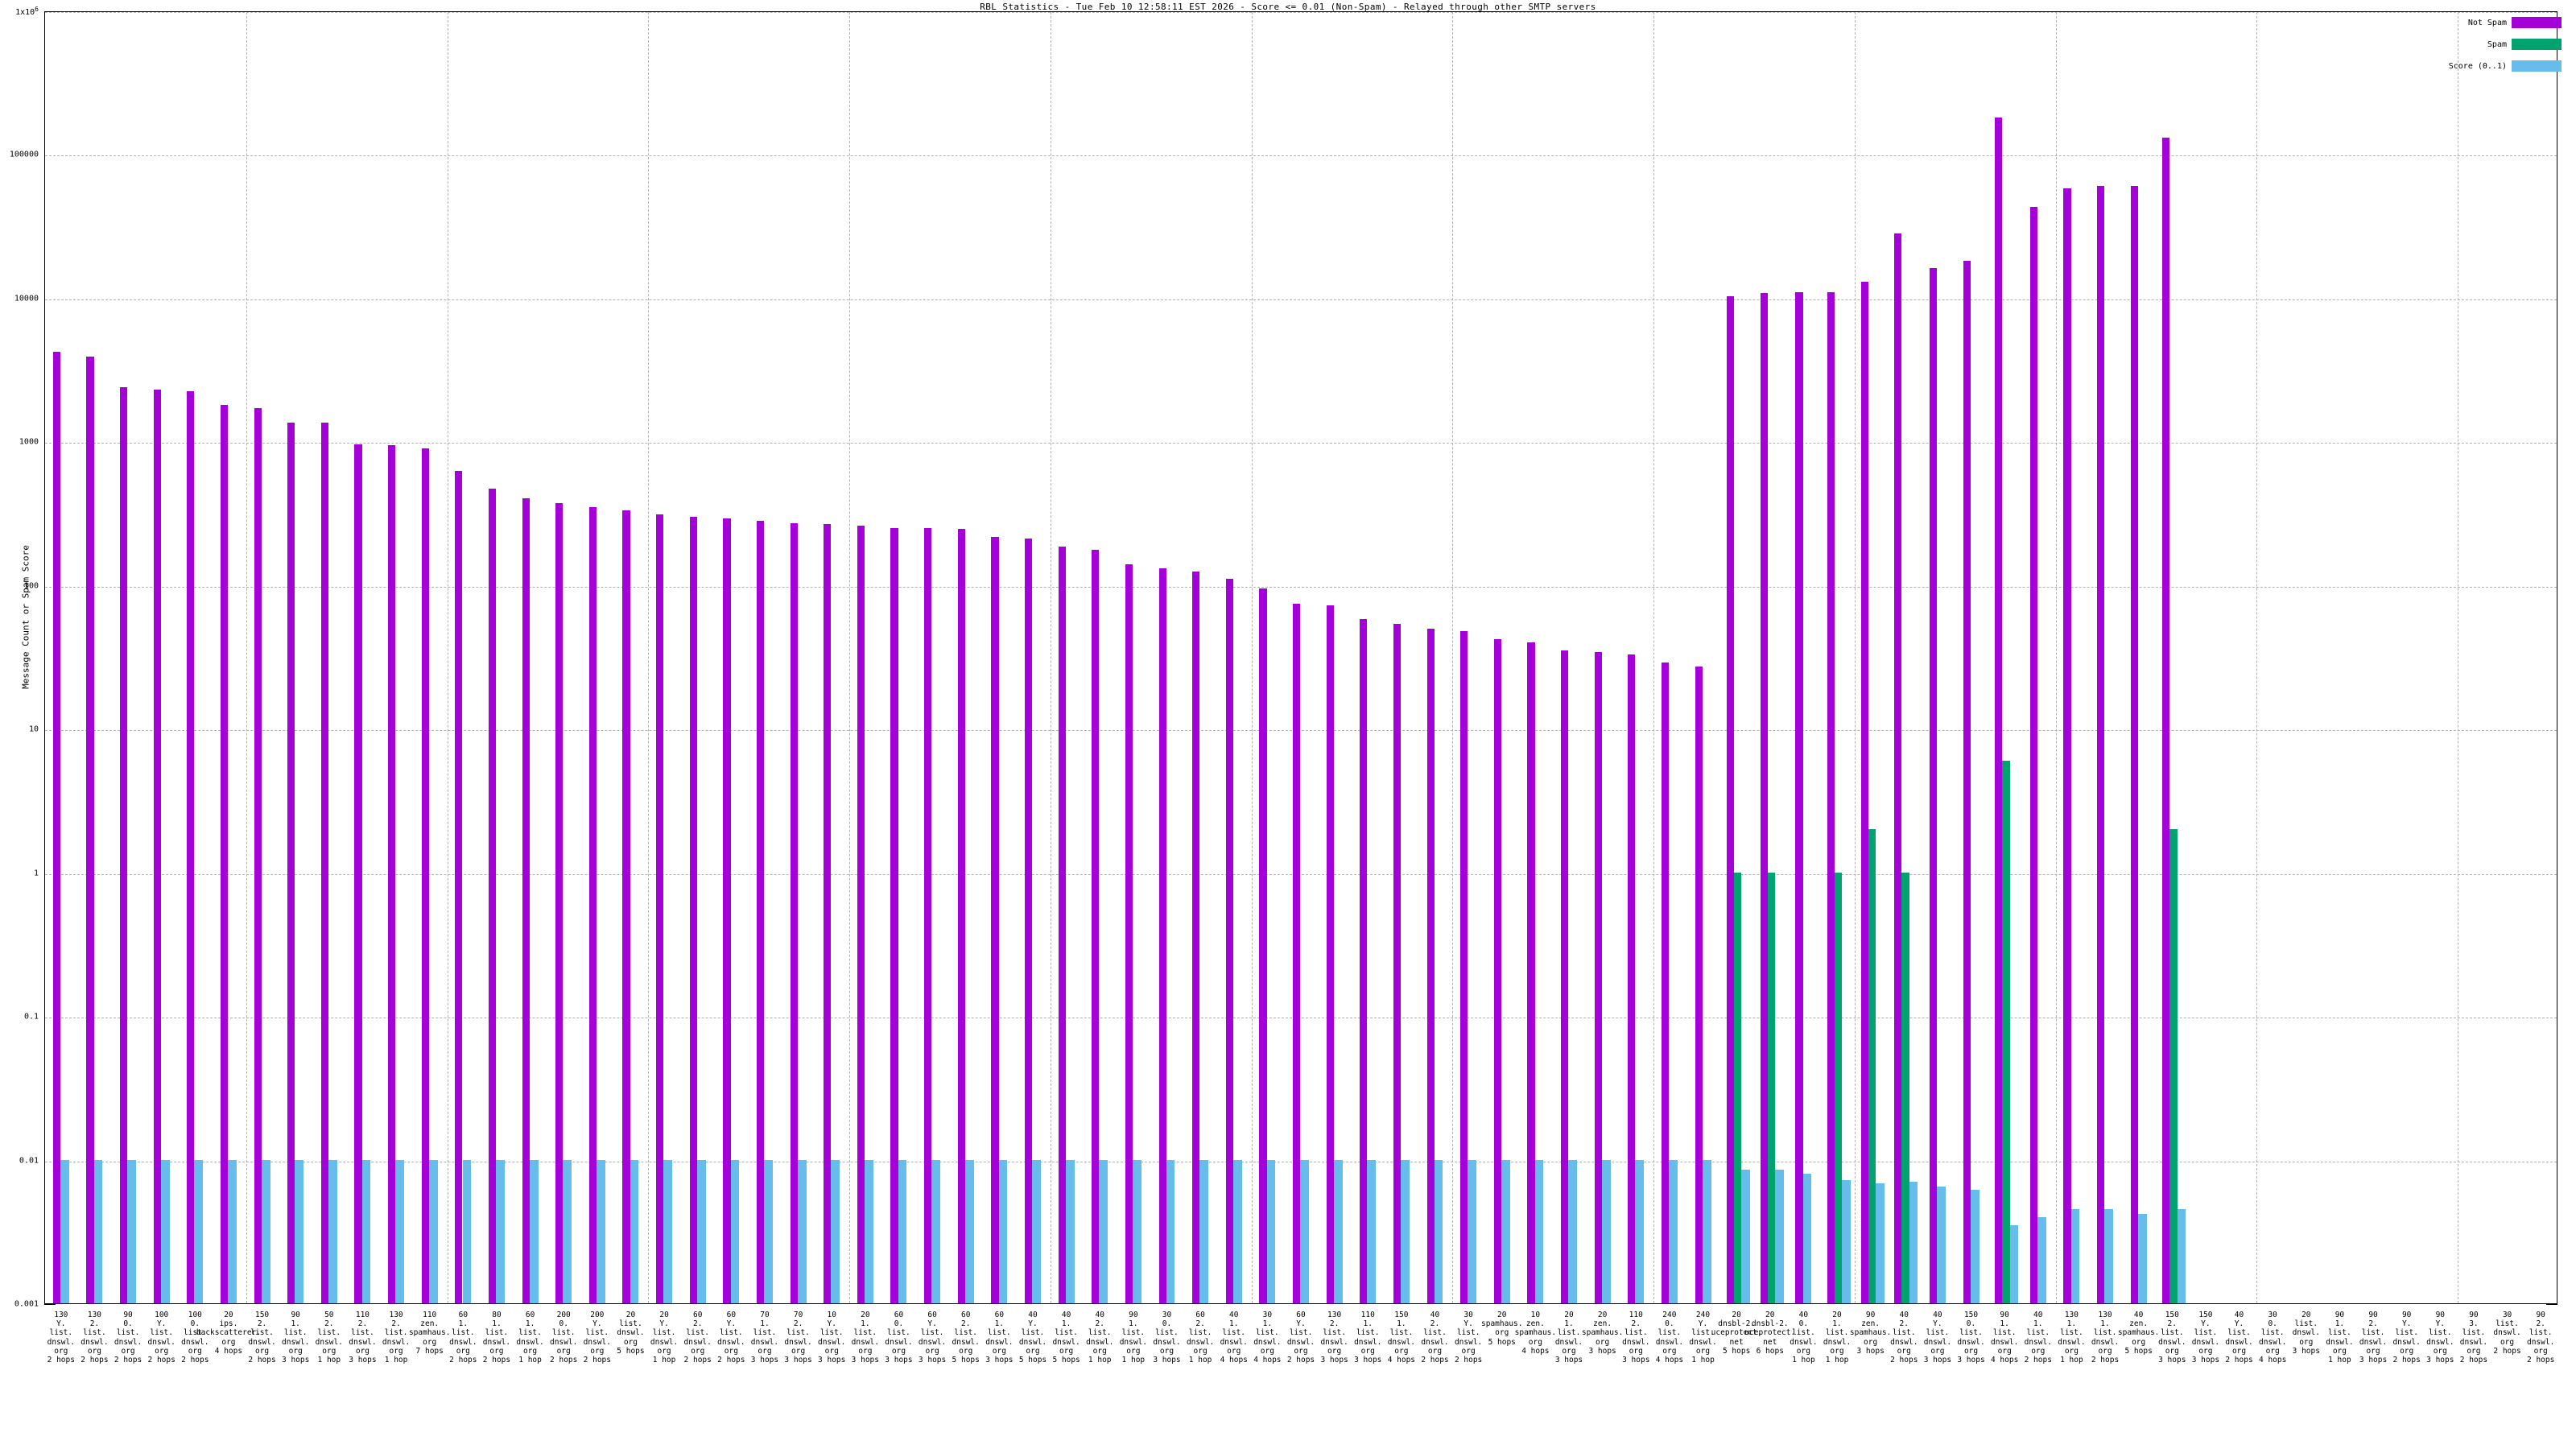  I want to click on bar-spam, so click(1738, 1087).